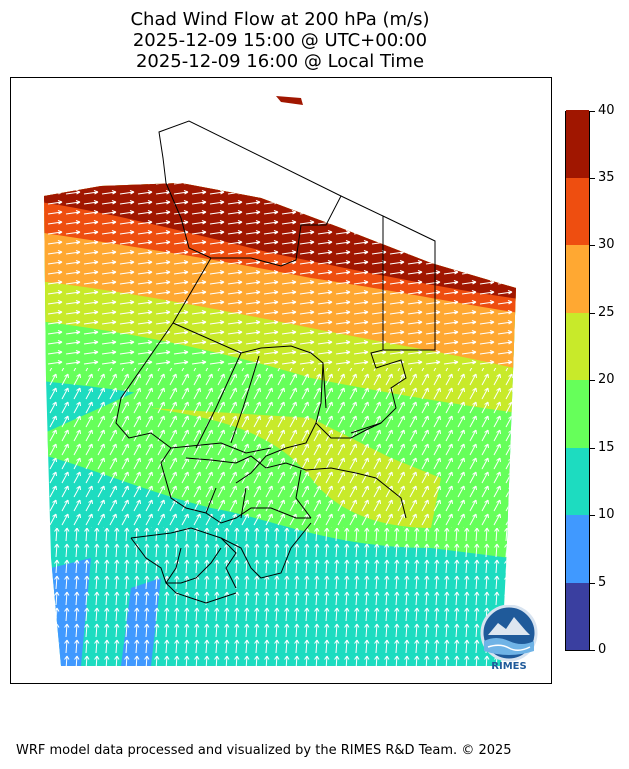 The width and height of the screenshot is (629, 769). What do you see at coordinates (602, 649) in the screenshot?
I see `colorbar-tick-label: 0` at bounding box center [602, 649].